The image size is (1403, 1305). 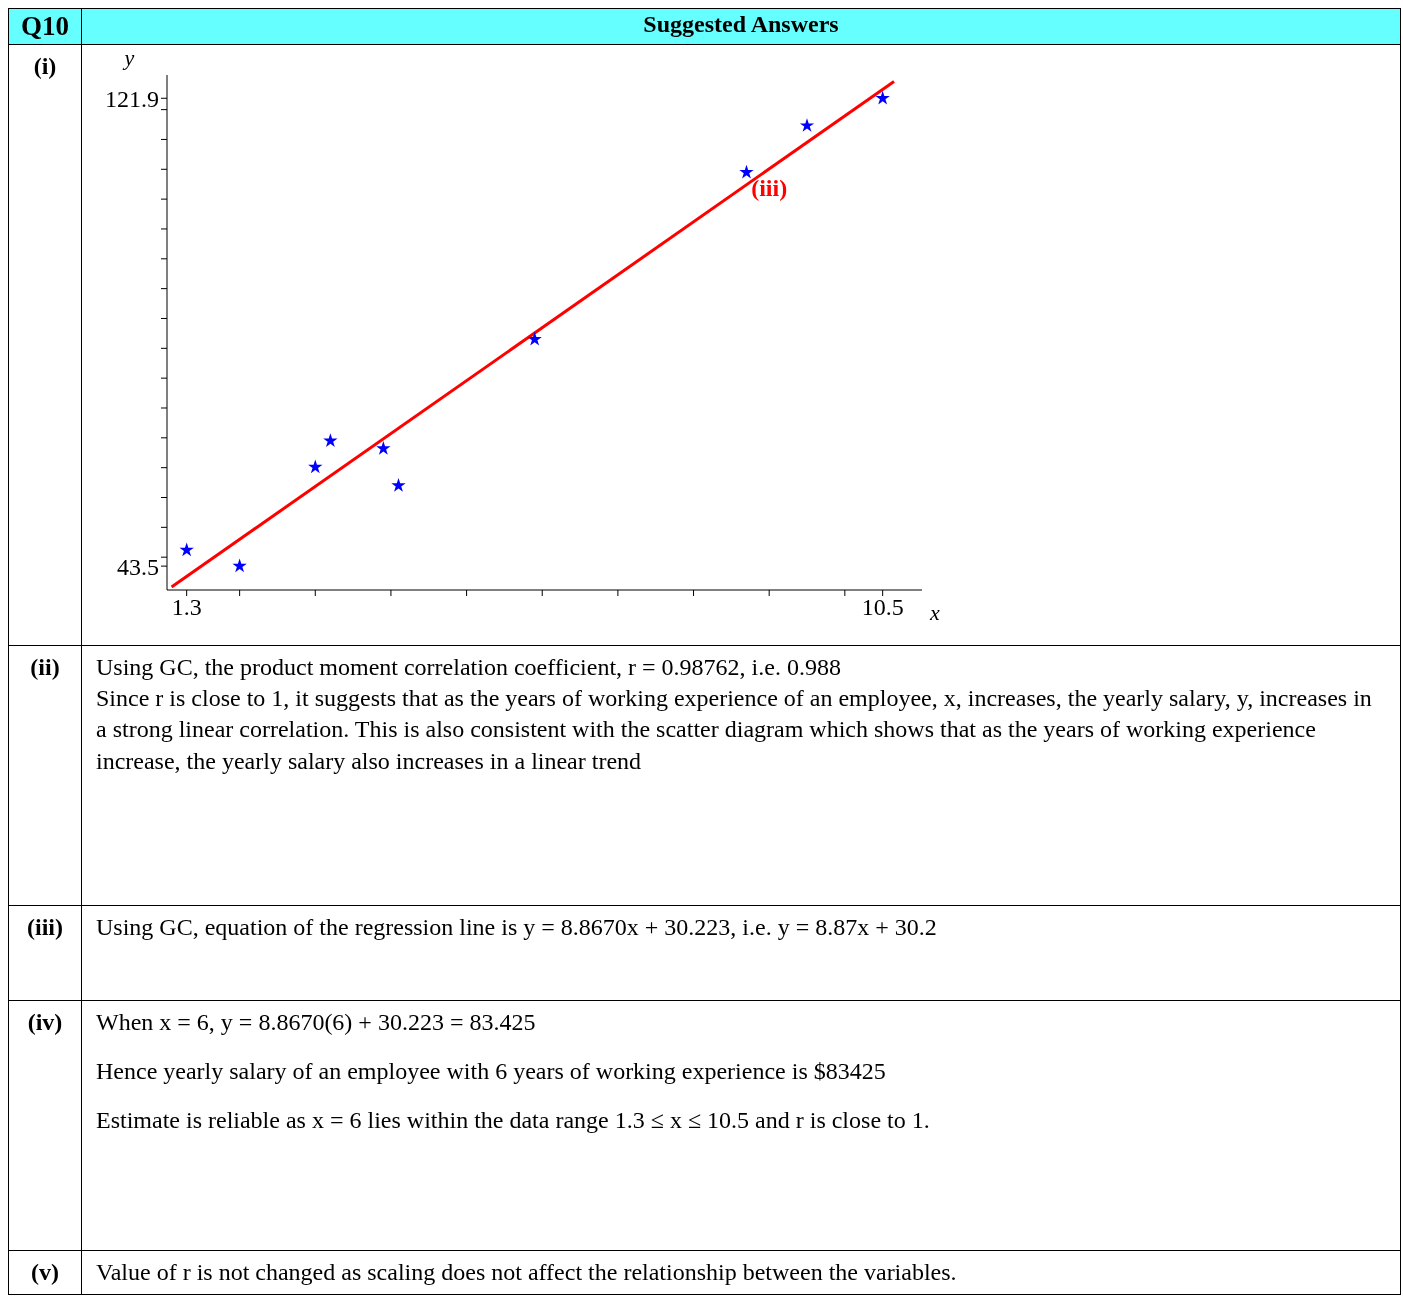 I want to click on text: (v), so click(x=45, y=1272).